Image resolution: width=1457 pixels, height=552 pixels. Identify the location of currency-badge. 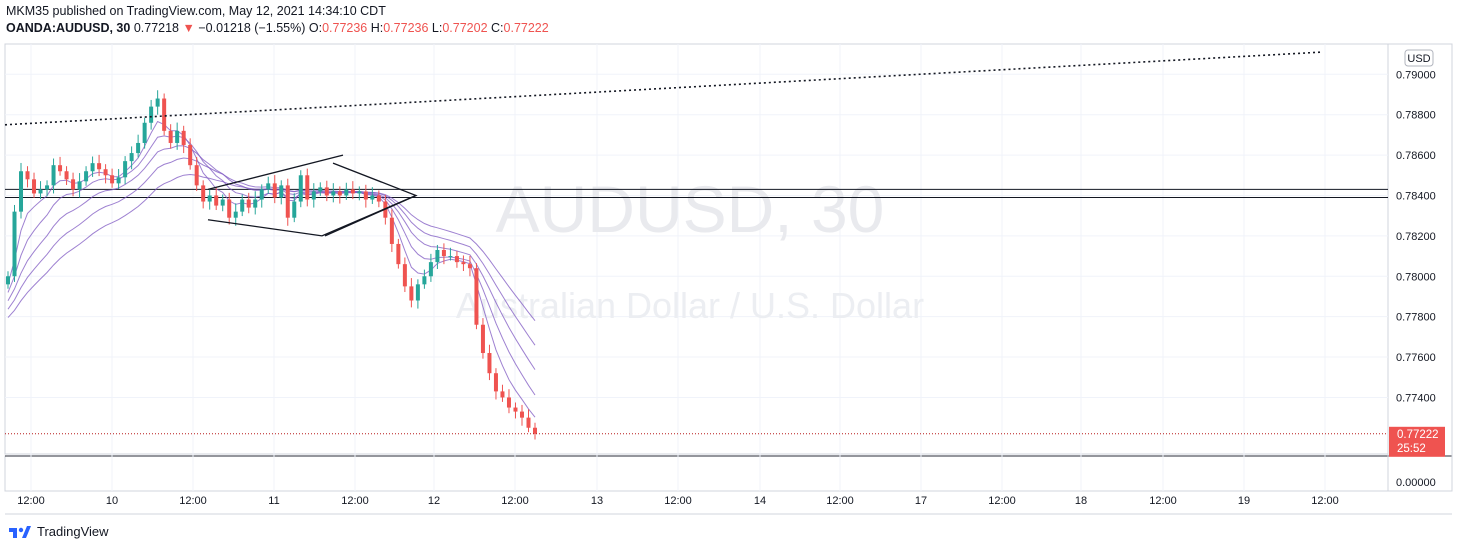
(1419, 58).